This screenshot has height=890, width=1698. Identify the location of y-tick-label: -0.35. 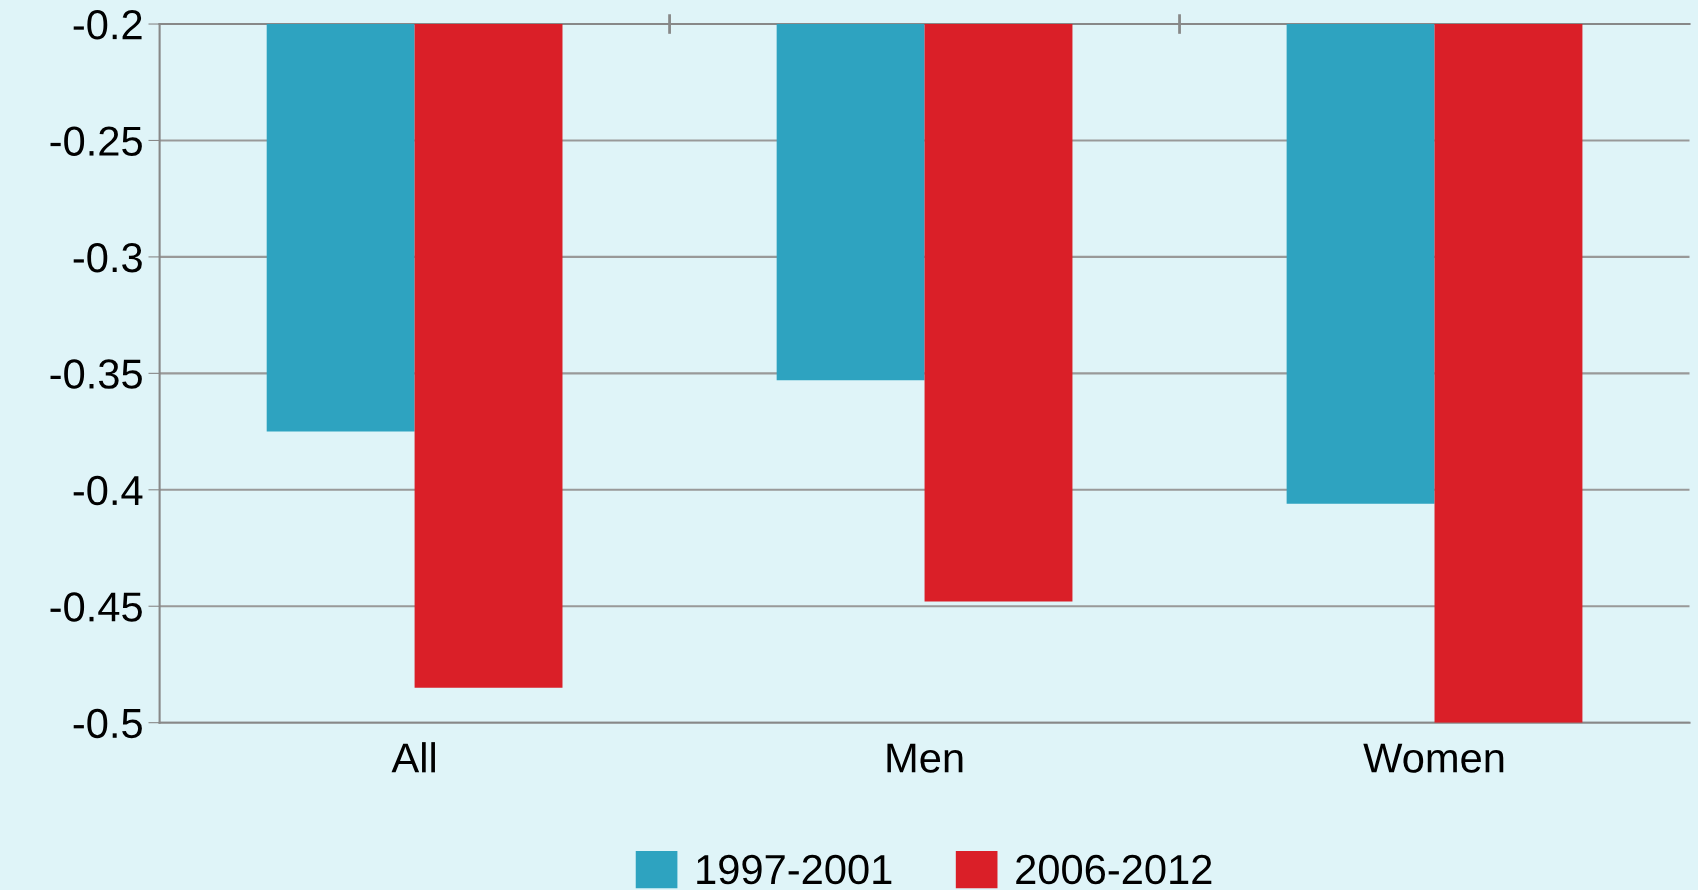
(96, 374).